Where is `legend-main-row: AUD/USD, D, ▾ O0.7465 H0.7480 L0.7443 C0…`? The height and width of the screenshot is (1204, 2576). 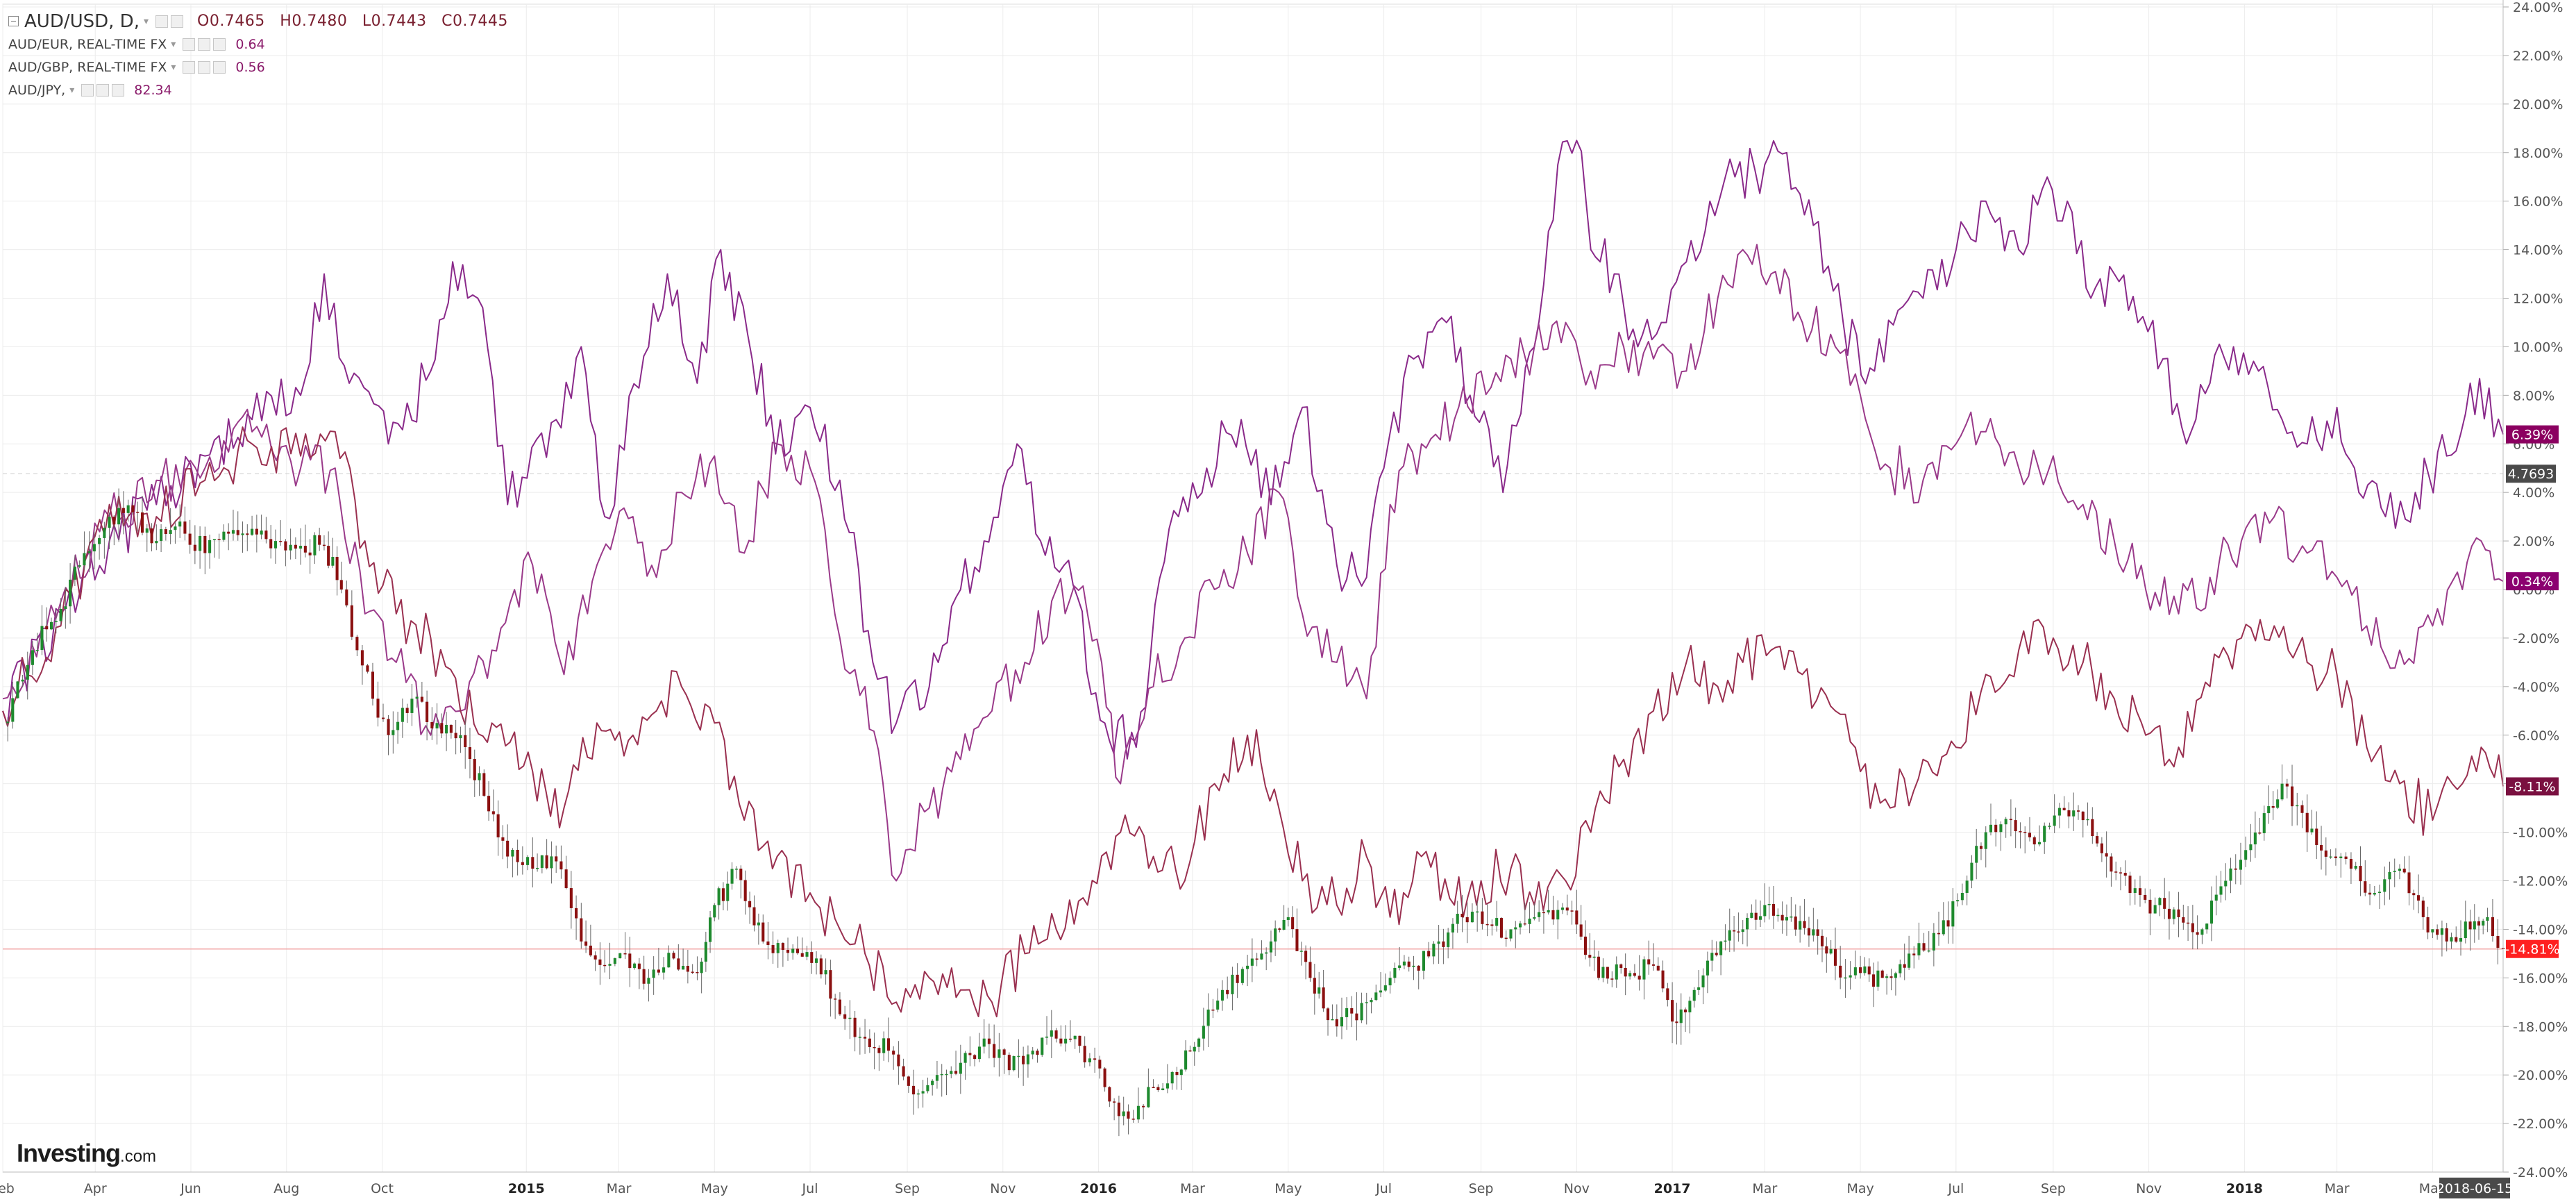
legend-main-row: AUD/USD, D, ▾ O0.7465 H0.7480 L0.7443 C0… is located at coordinates (263, 22).